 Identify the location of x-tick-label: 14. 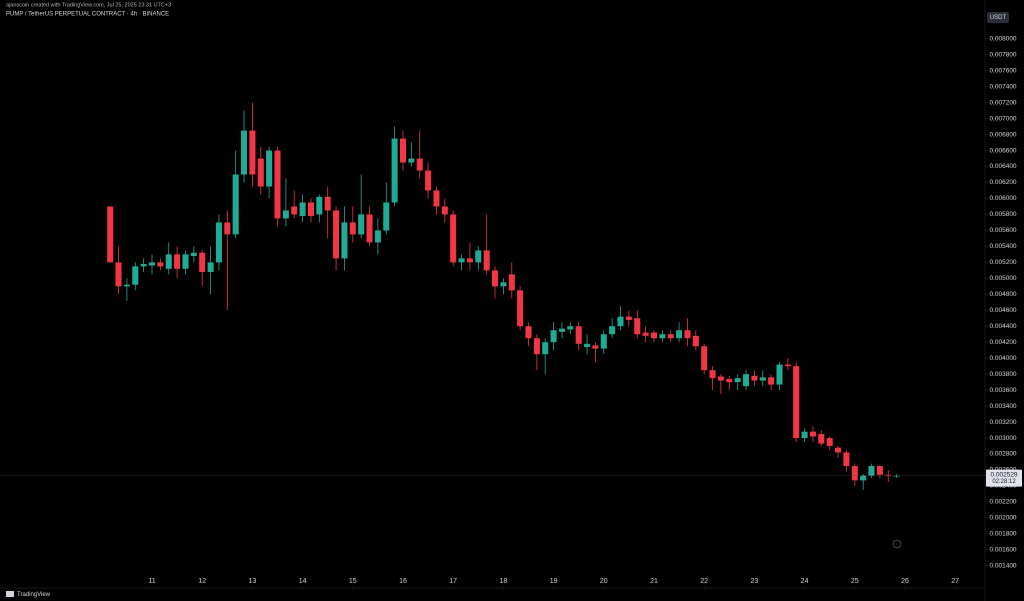
(303, 581).